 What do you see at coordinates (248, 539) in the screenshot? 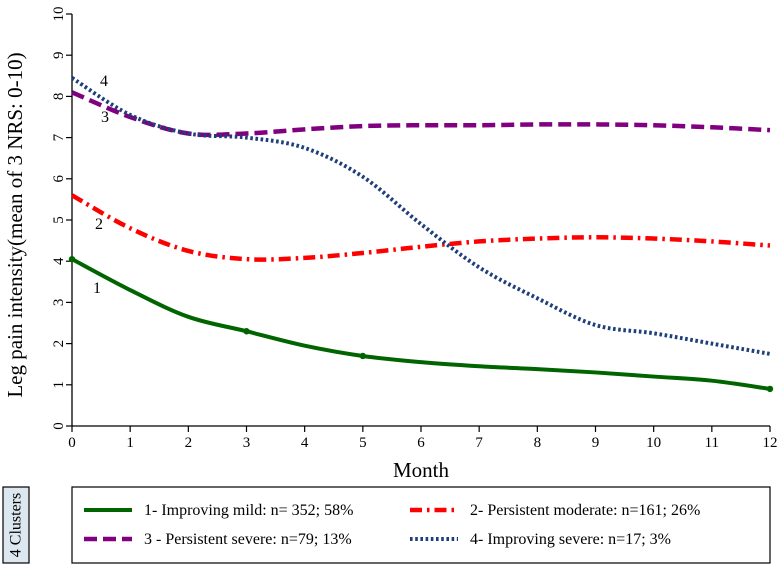
I see `legend-label-3: 3 - Persistent severe: n=79; 13%` at bounding box center [248, 539].